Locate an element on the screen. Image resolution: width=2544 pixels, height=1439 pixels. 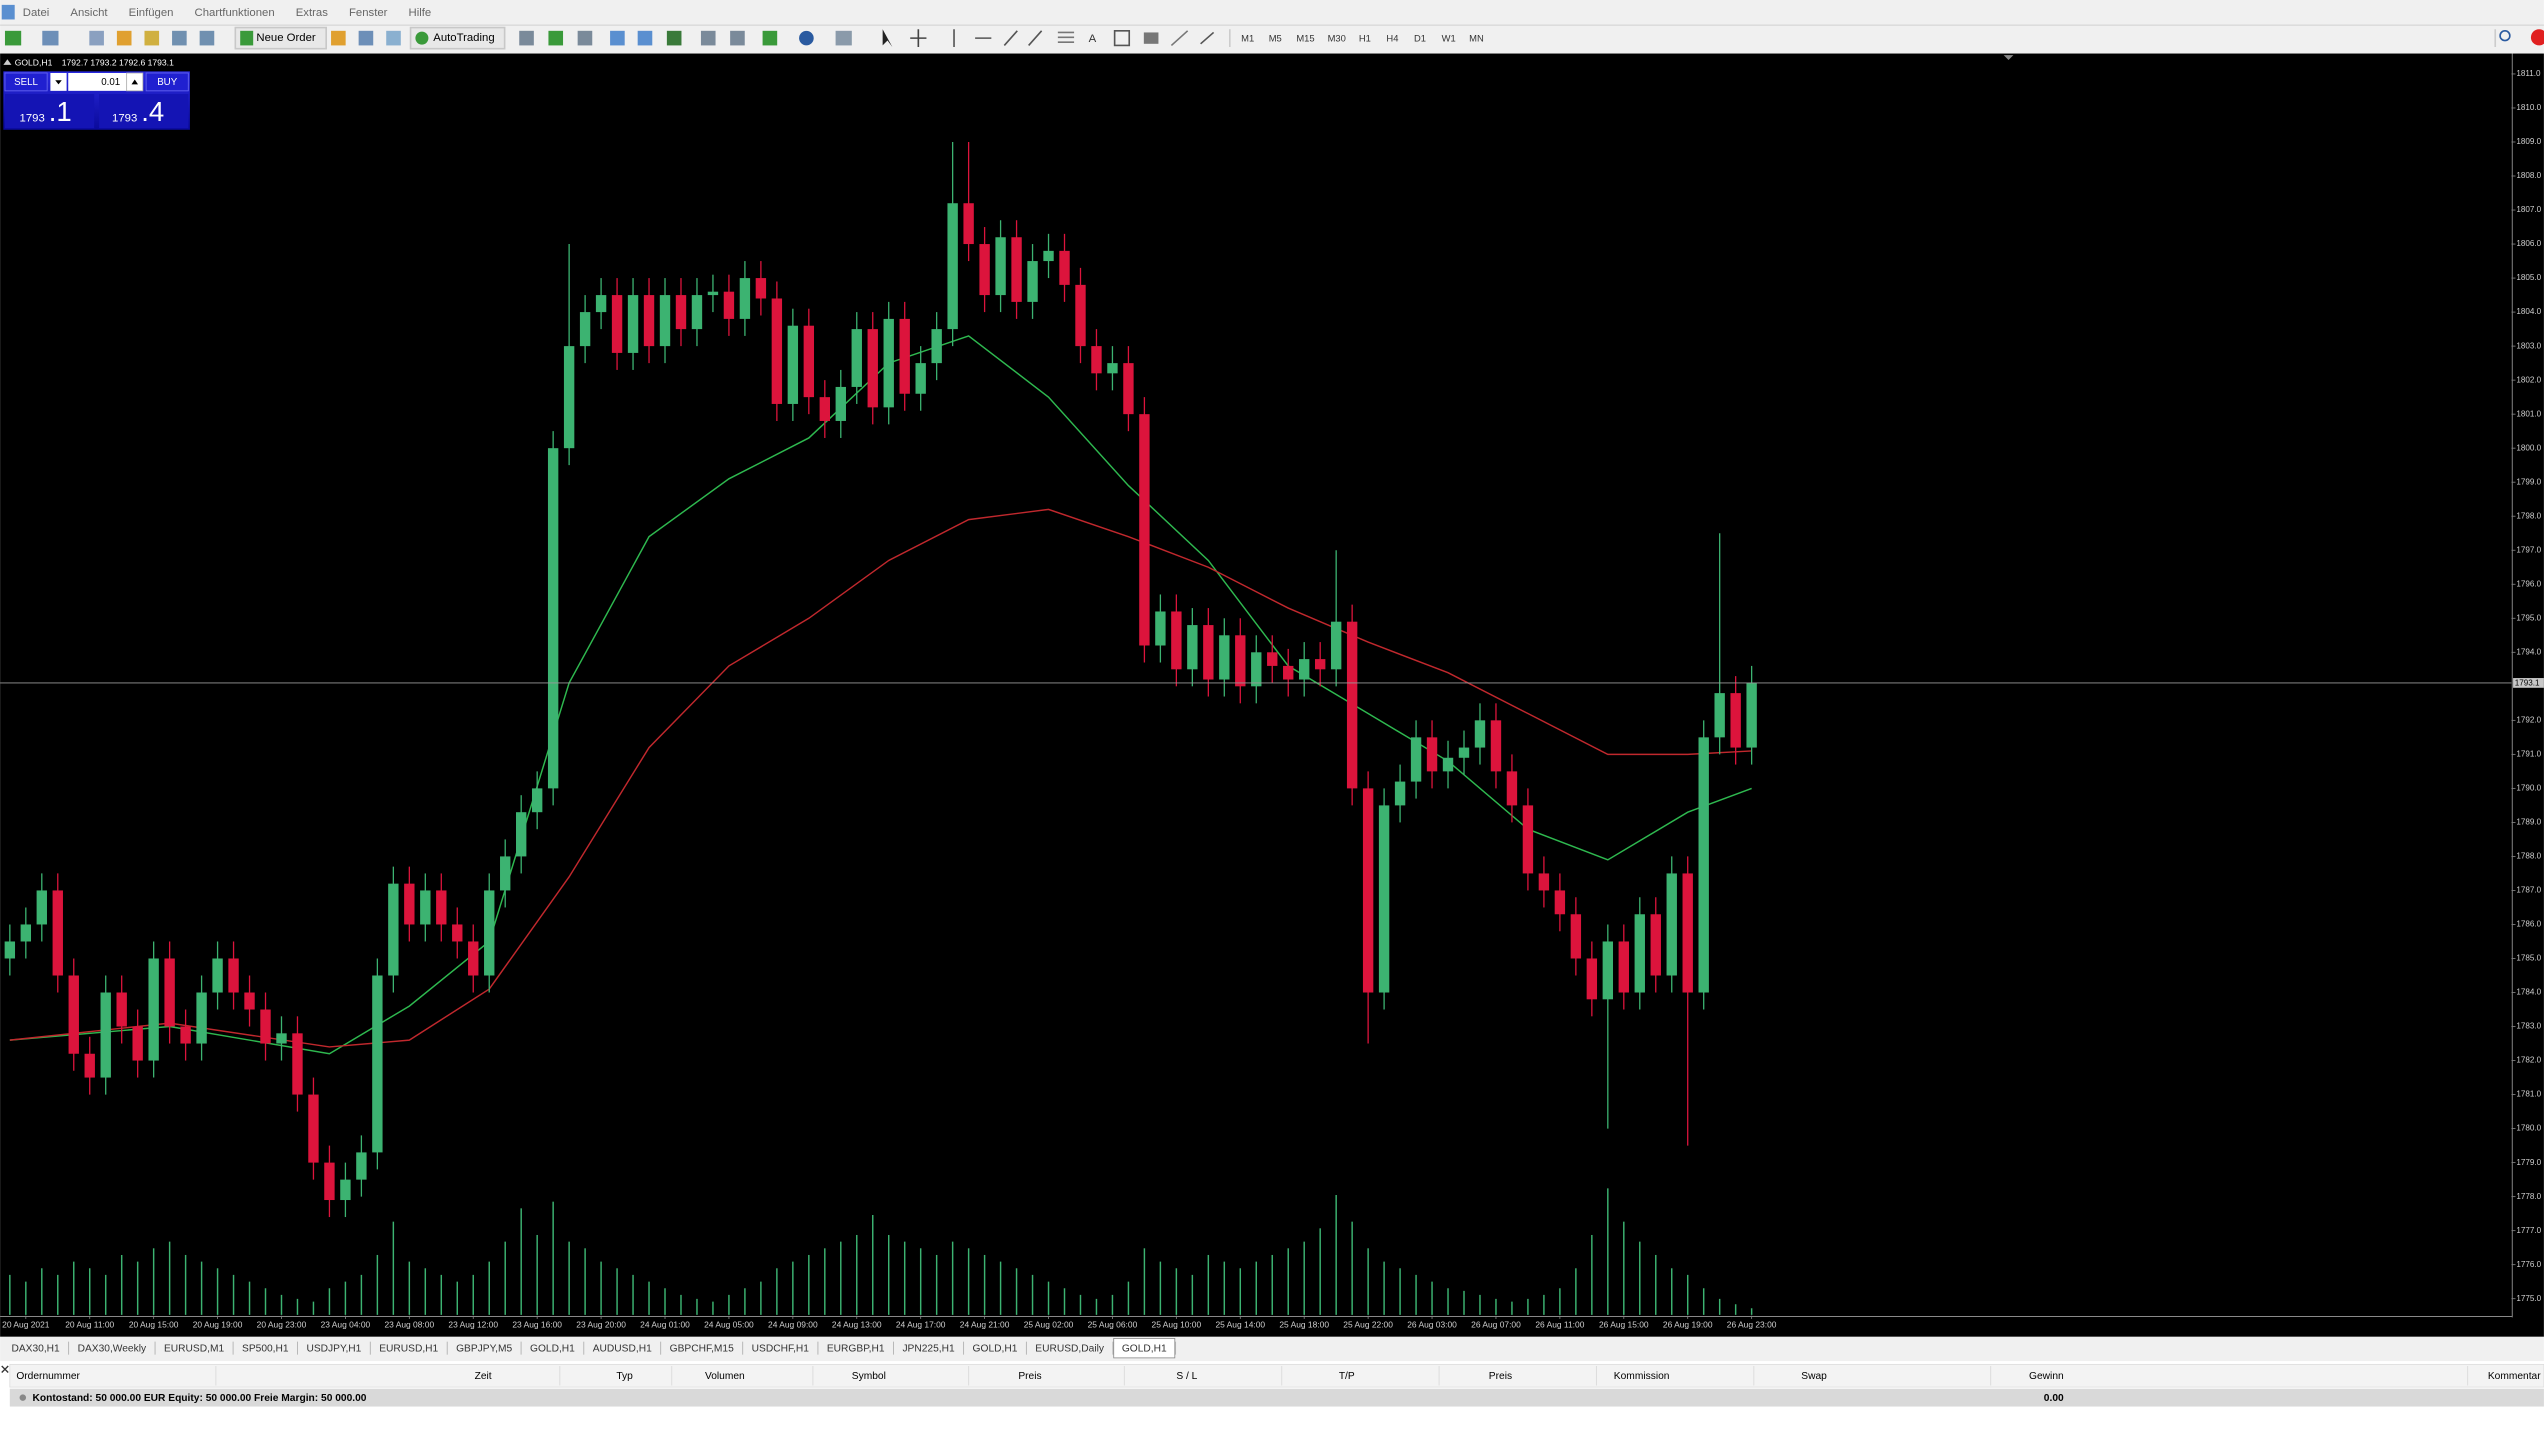
sell-button is located at coordinates (26, 82).